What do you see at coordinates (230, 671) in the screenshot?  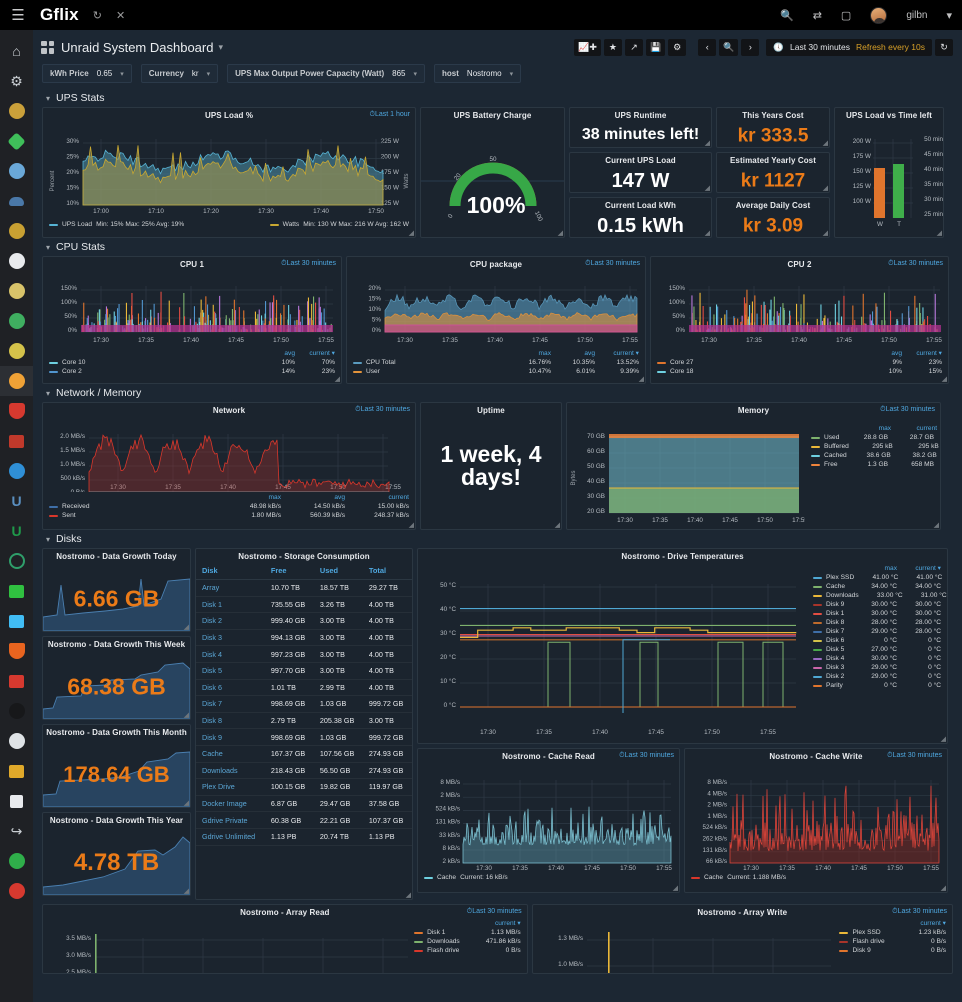 I see `table-cell-disk: Disk 5` at bounding box center [230, 671].